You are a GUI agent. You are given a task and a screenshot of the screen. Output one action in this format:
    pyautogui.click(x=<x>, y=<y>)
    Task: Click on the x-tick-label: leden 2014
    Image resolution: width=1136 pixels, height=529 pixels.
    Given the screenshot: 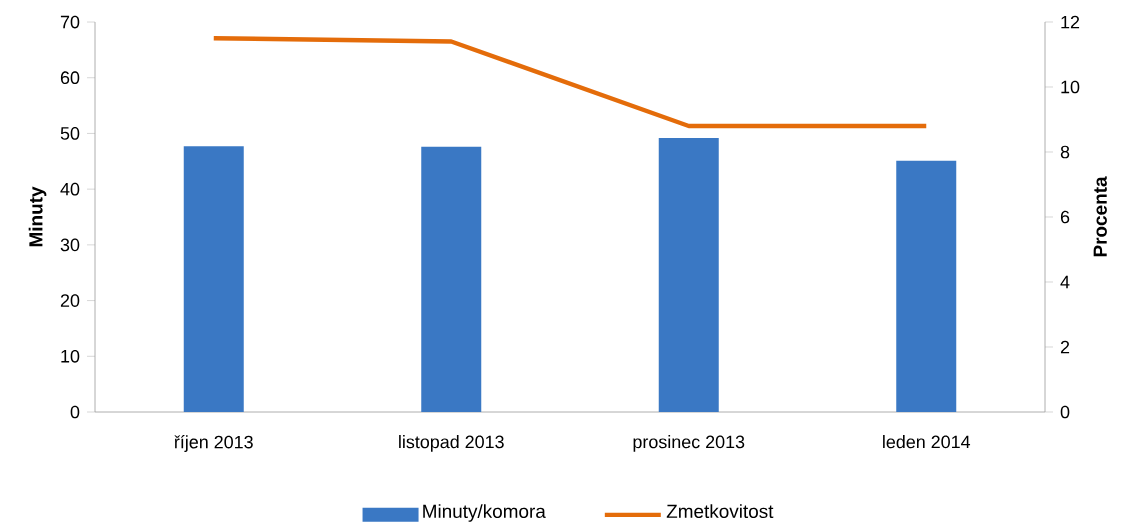 What is the action you would take?
    pyautogui.click(x=927, y=442)
    